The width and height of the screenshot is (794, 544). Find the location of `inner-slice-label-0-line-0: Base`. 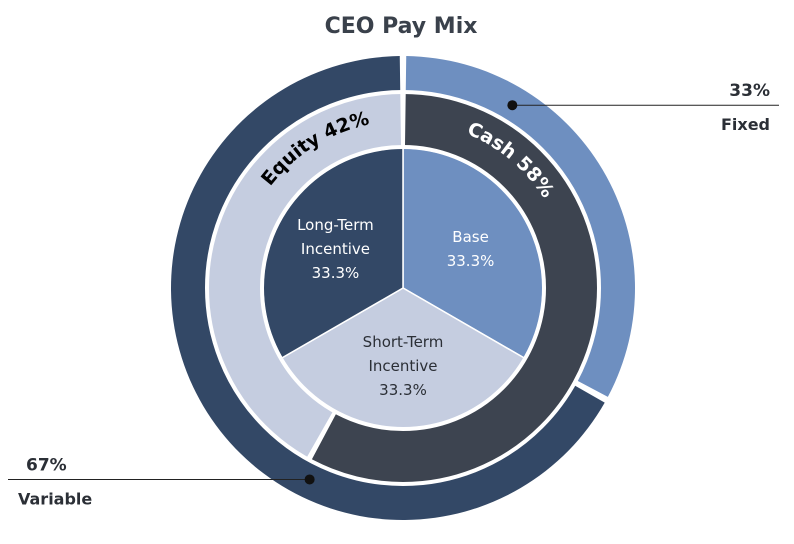

inner-slice-label-0-line-0: Base is located at coordinates (470, 237).